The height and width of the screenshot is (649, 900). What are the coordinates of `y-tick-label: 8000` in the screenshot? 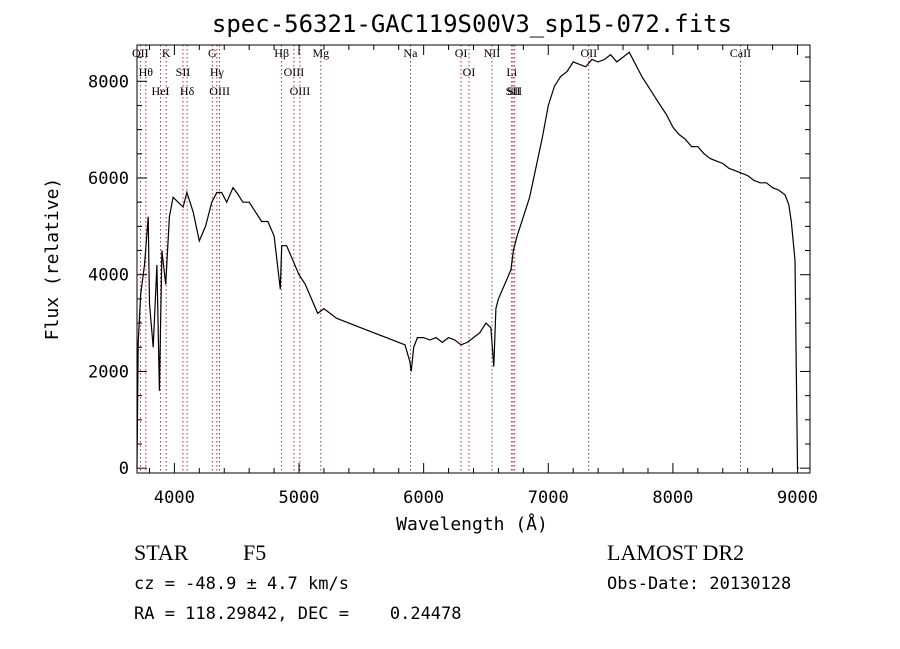 It's located at (108, 82).